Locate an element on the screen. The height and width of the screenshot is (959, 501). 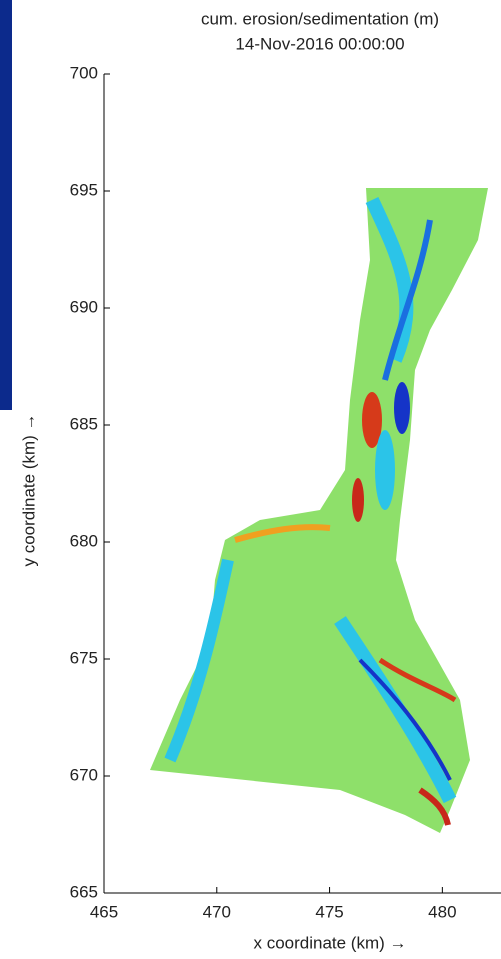
y-axis-label: y coordinate (km) → is located at coordinates (28, 489).